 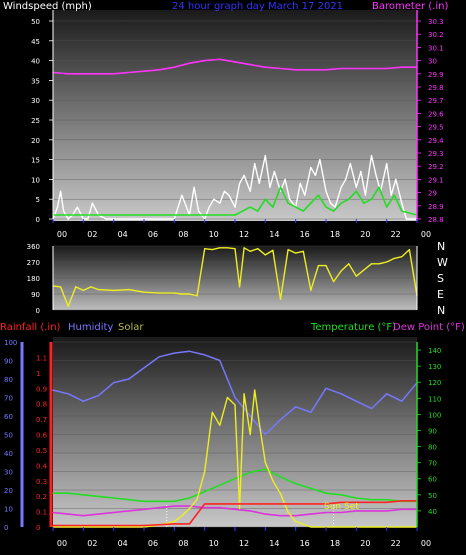 I want to click on humidity-tick-label: 30, so click(x=8, y=473).